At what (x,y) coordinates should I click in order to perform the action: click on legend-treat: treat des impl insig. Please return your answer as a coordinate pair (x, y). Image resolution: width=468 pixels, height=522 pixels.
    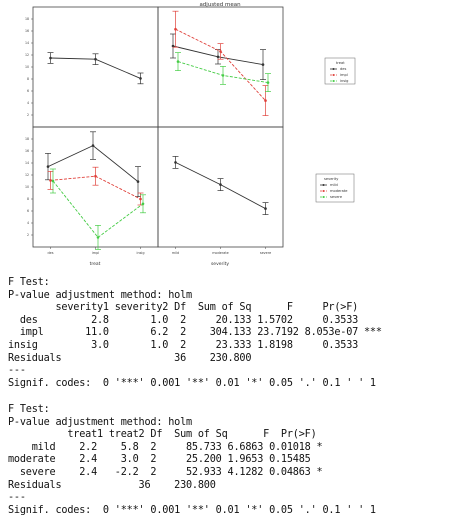
    Looking at the image, I should click on (340, 71).